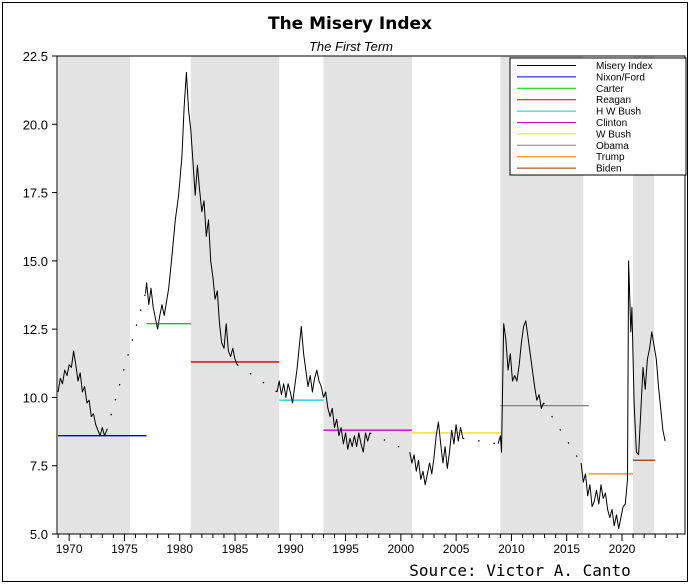  What do you see at coordinates (611, 123) in the screenshot?
I see `legend-label: Clinton` at bounding box center [611, 123].